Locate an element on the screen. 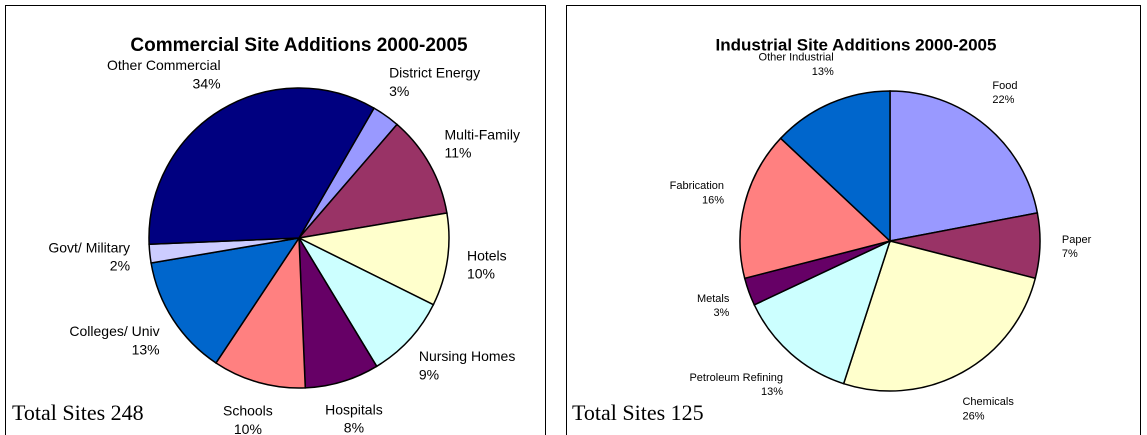  slice-value-label: 34% is located at coordinates (207, 83).